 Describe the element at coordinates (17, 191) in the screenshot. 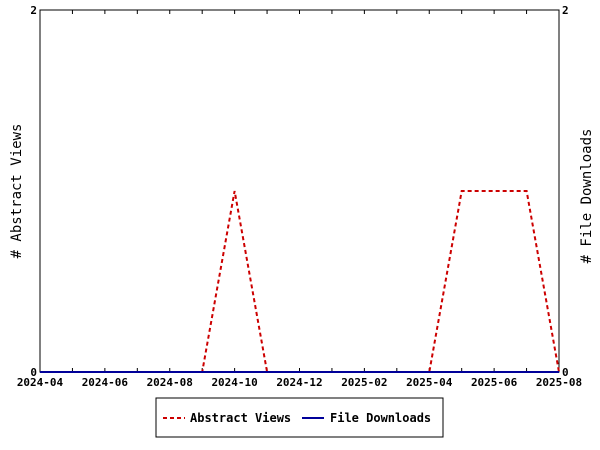

I see `y-axis-left-title: # Abstract Views` at that location.